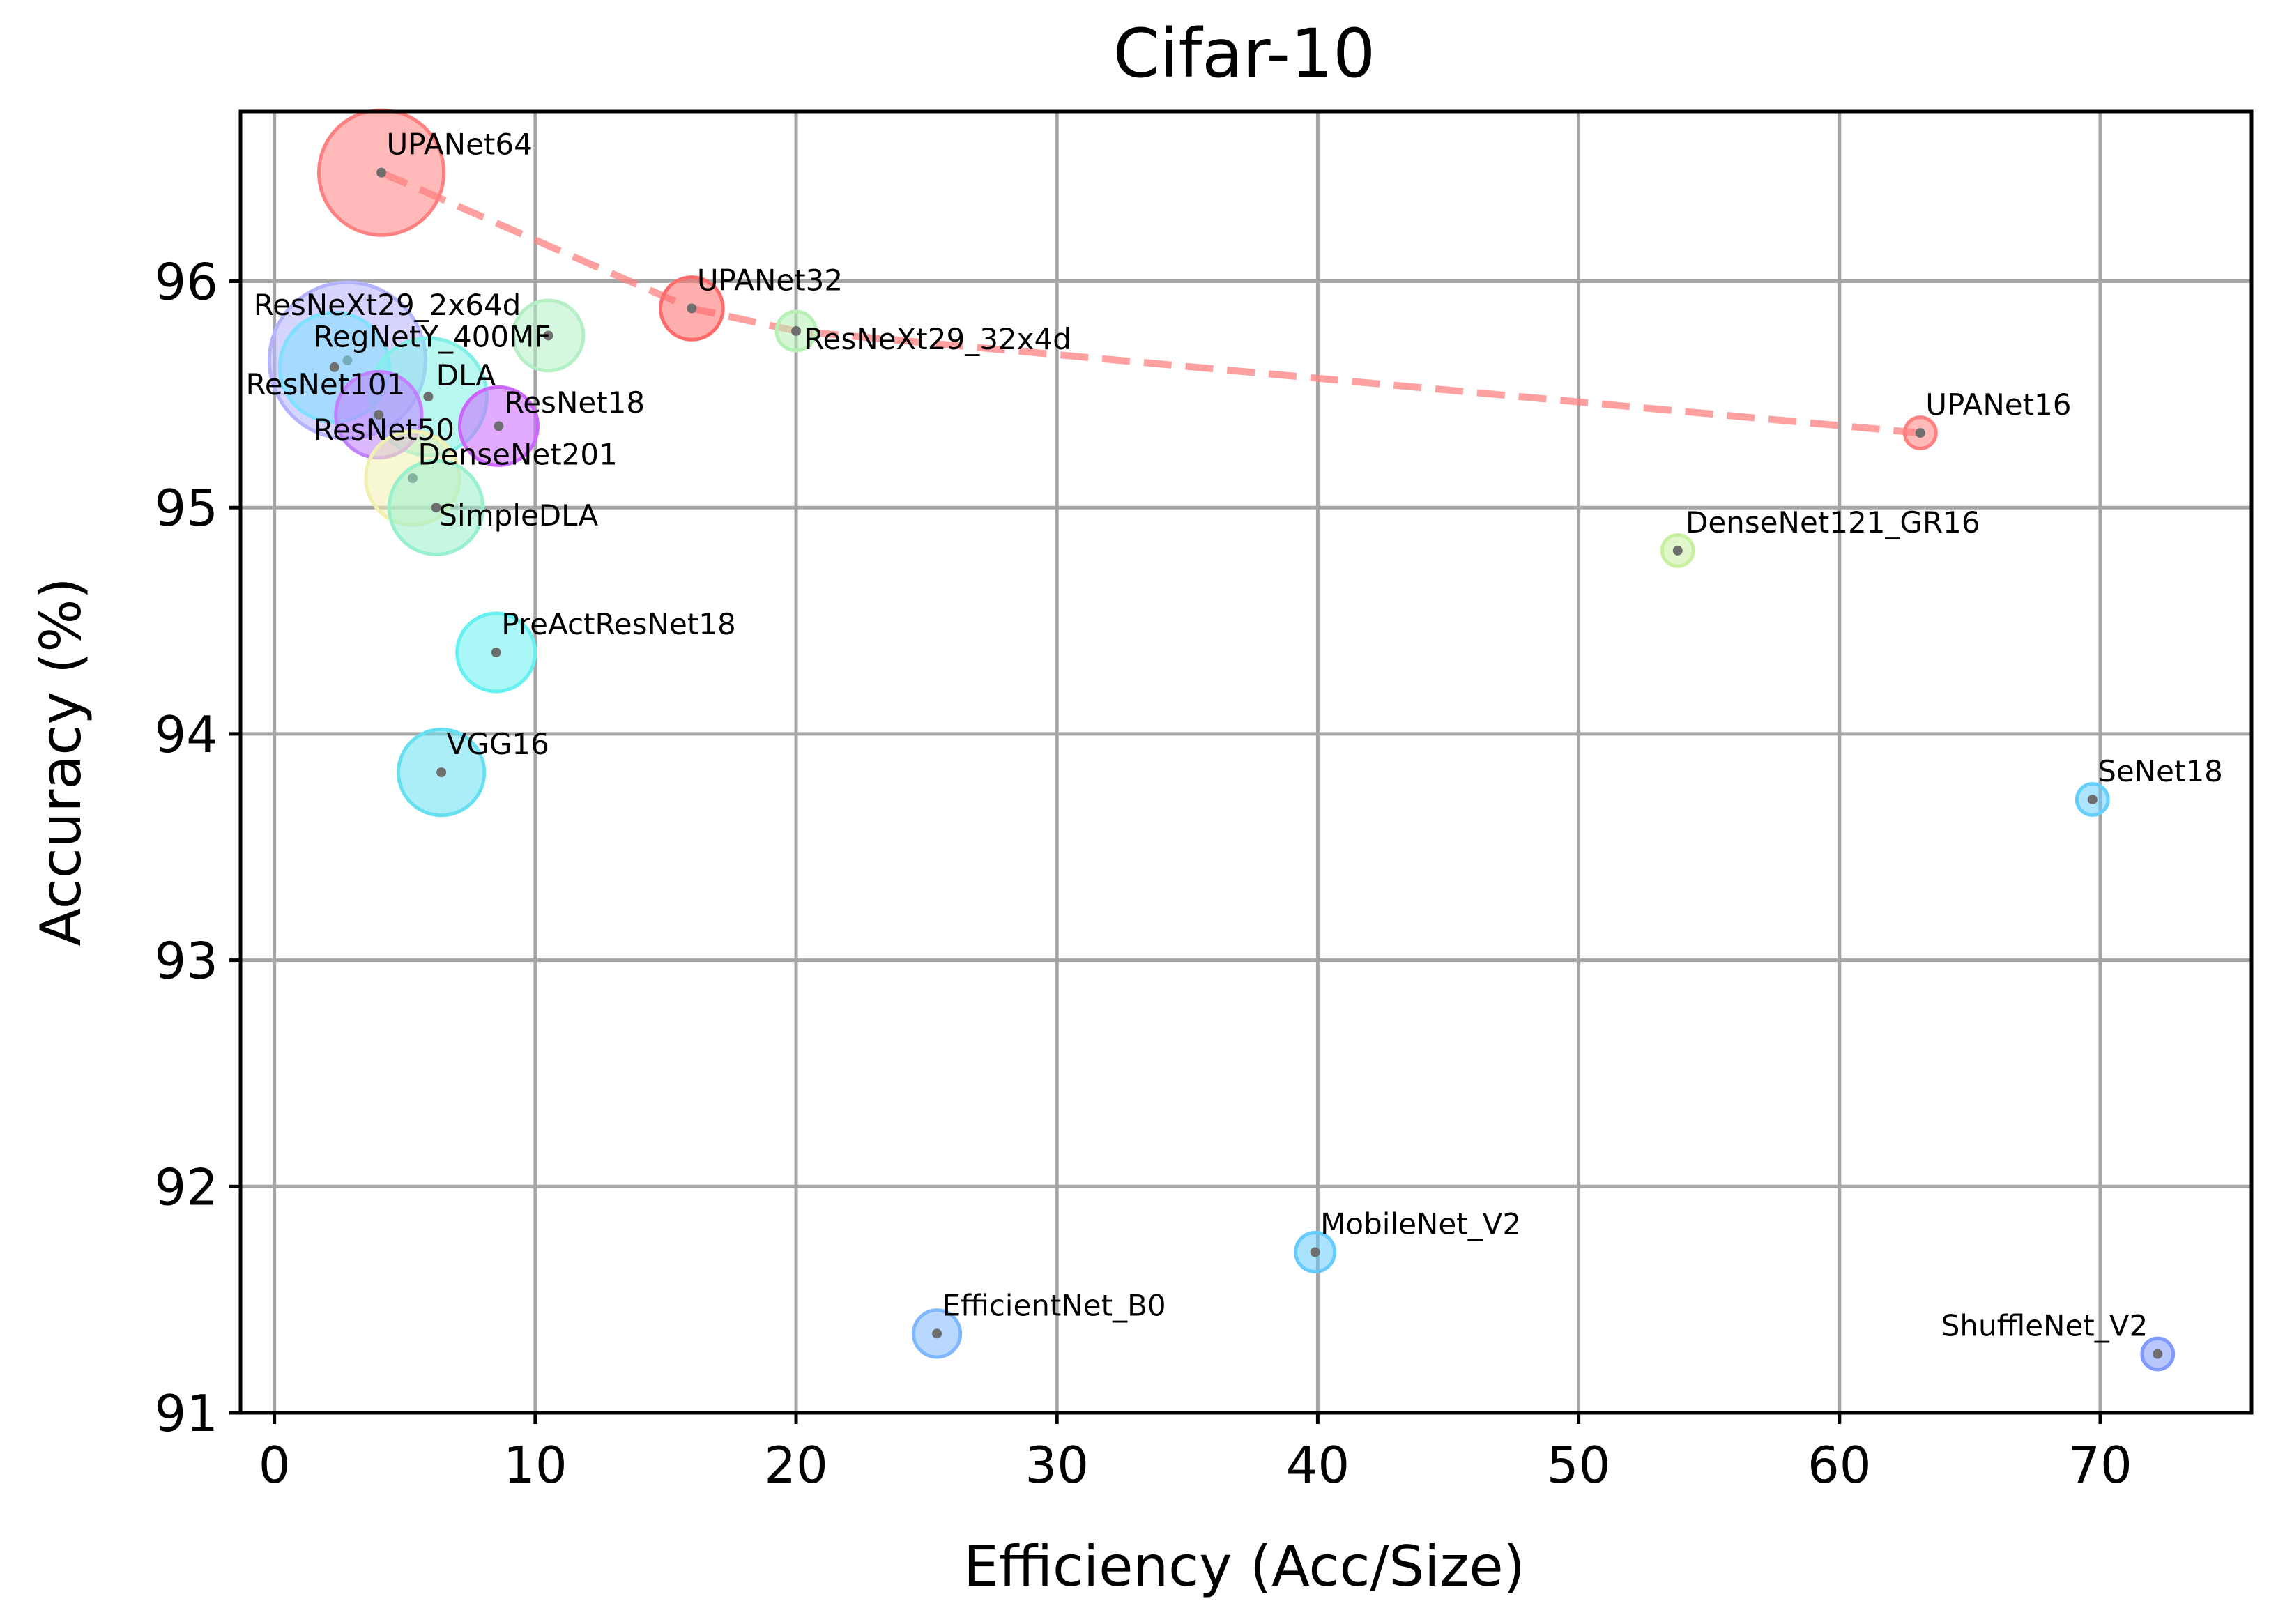 The width and height of the screenshot is (2269, 1624). What do you see at coordinates (1244, 54) in the screenshot?
I see `chart-title: Cifar-10` at bounding box center [1244, 54].